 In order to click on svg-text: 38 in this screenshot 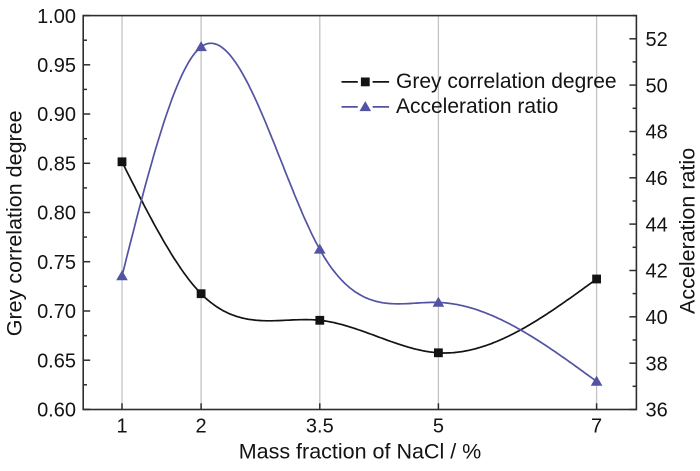, I will do `click(657, 364)`.